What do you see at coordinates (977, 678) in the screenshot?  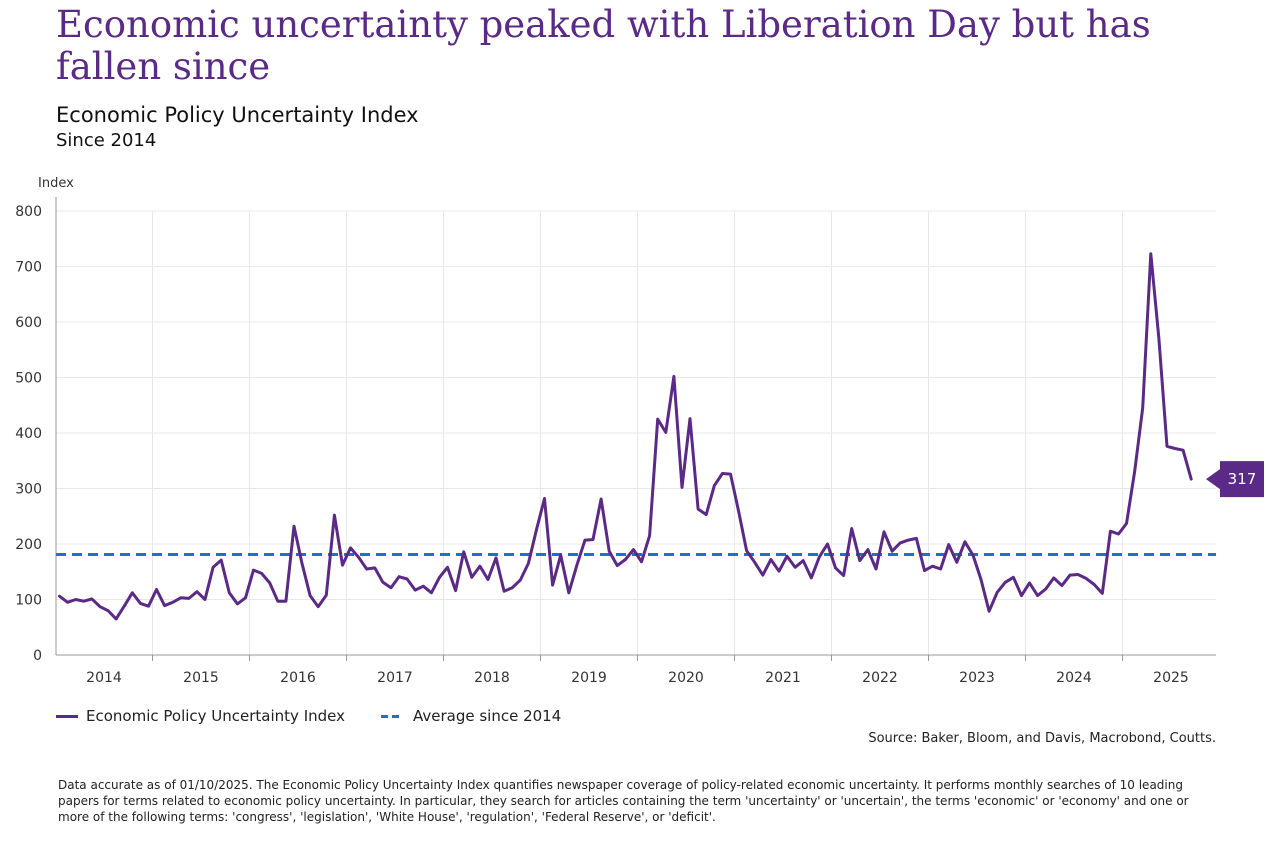 I see `x-tick-label: 2023` at bounding box center [977, 678].